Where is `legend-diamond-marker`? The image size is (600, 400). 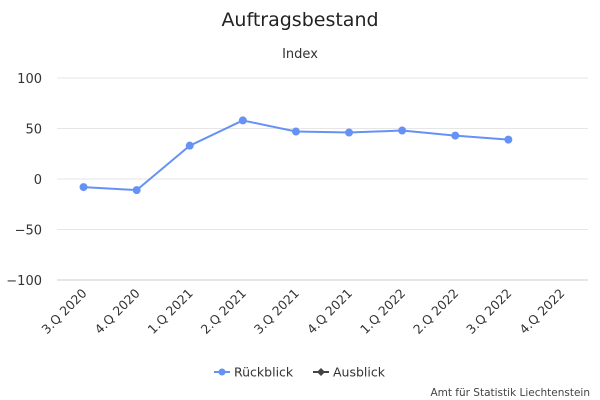 legend-diamond-marker is located at coordinates (321, 372).